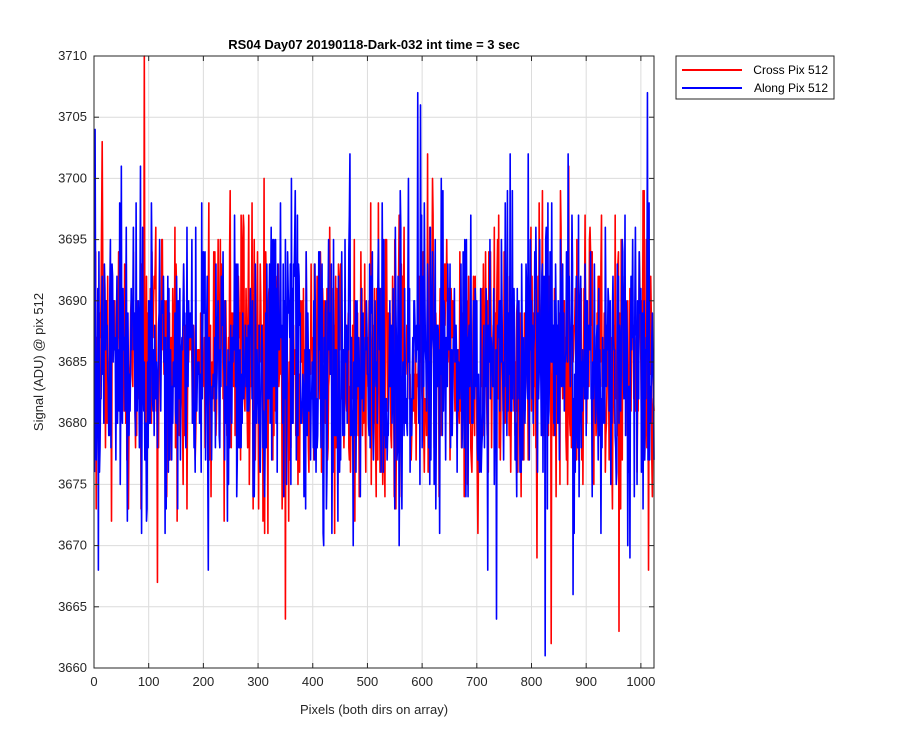 The width and height of the screenshot is (900, 750). What do you see at coordinates (368, 681) in the screenshot?
I see `x-tick-label: 500` at bounding box center [368, 681].